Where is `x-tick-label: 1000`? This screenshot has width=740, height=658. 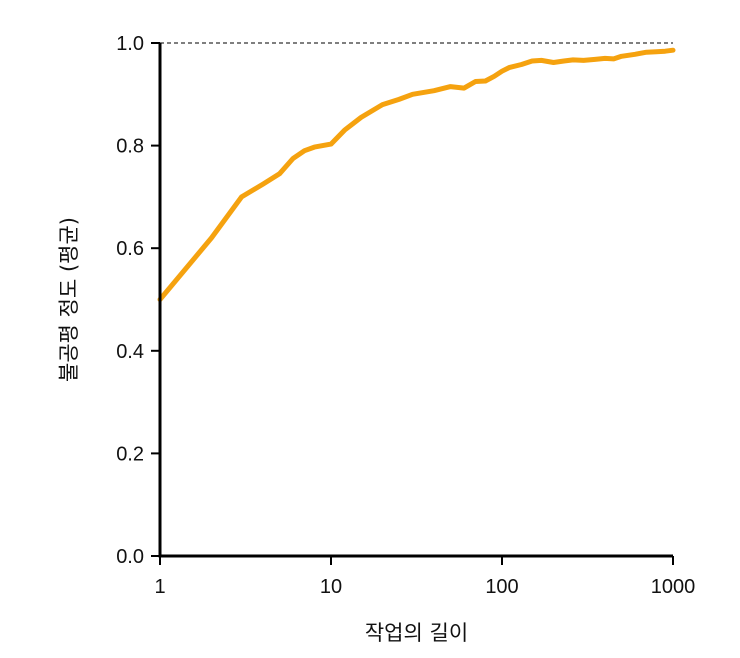
x-tick-label: 1000 is located at coordinates (673, 587).